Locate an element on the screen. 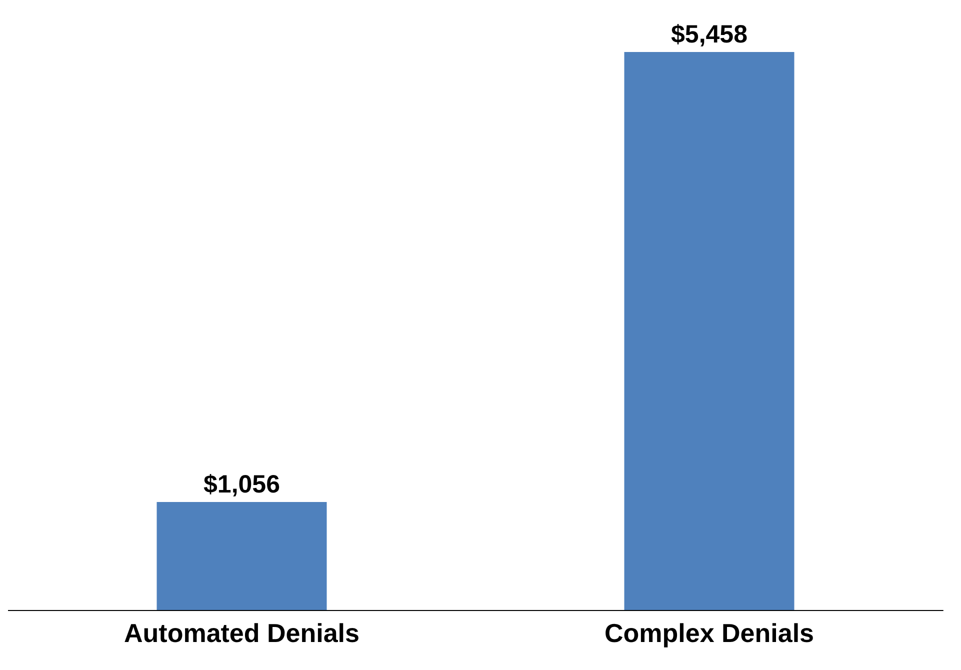 The height and width of the screenshot is (670, 961). x-tick-label: Automated Denials is located at coordinates (242, 633).